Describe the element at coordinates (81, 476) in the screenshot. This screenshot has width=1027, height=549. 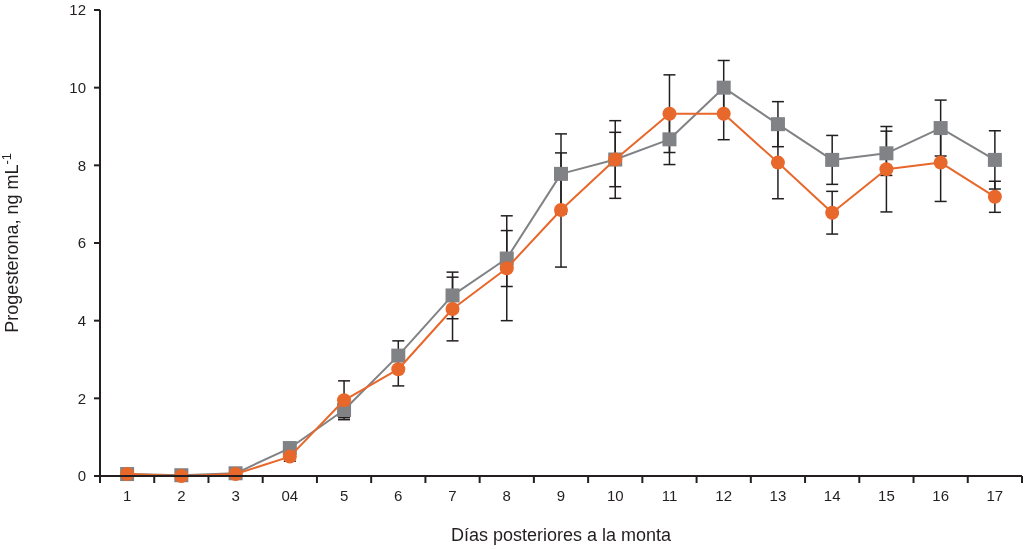
I see `y-tick-label: 0` at that location.